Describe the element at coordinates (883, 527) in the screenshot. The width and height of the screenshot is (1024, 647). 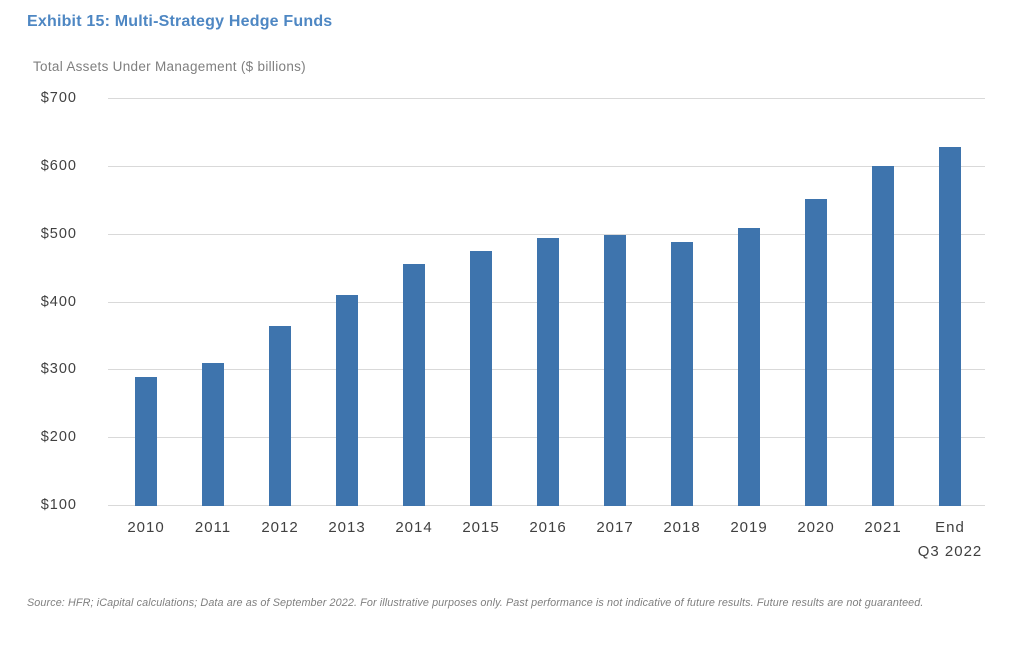
I see `x-axis-tick-label-2021: 2021` at that location.